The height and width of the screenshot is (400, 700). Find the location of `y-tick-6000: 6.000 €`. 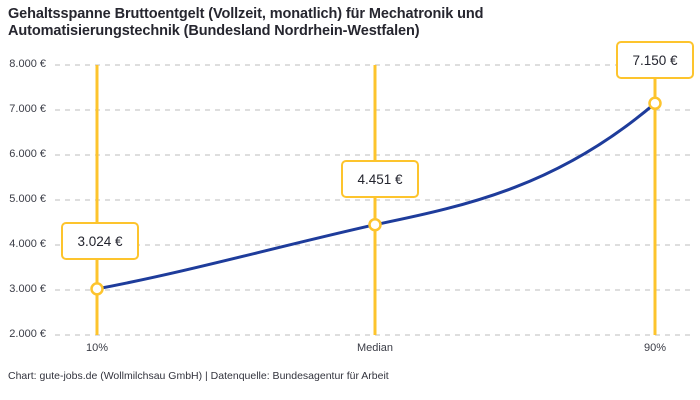

y-tick-6000: 6.000 € is located at coordinates (27, 154).